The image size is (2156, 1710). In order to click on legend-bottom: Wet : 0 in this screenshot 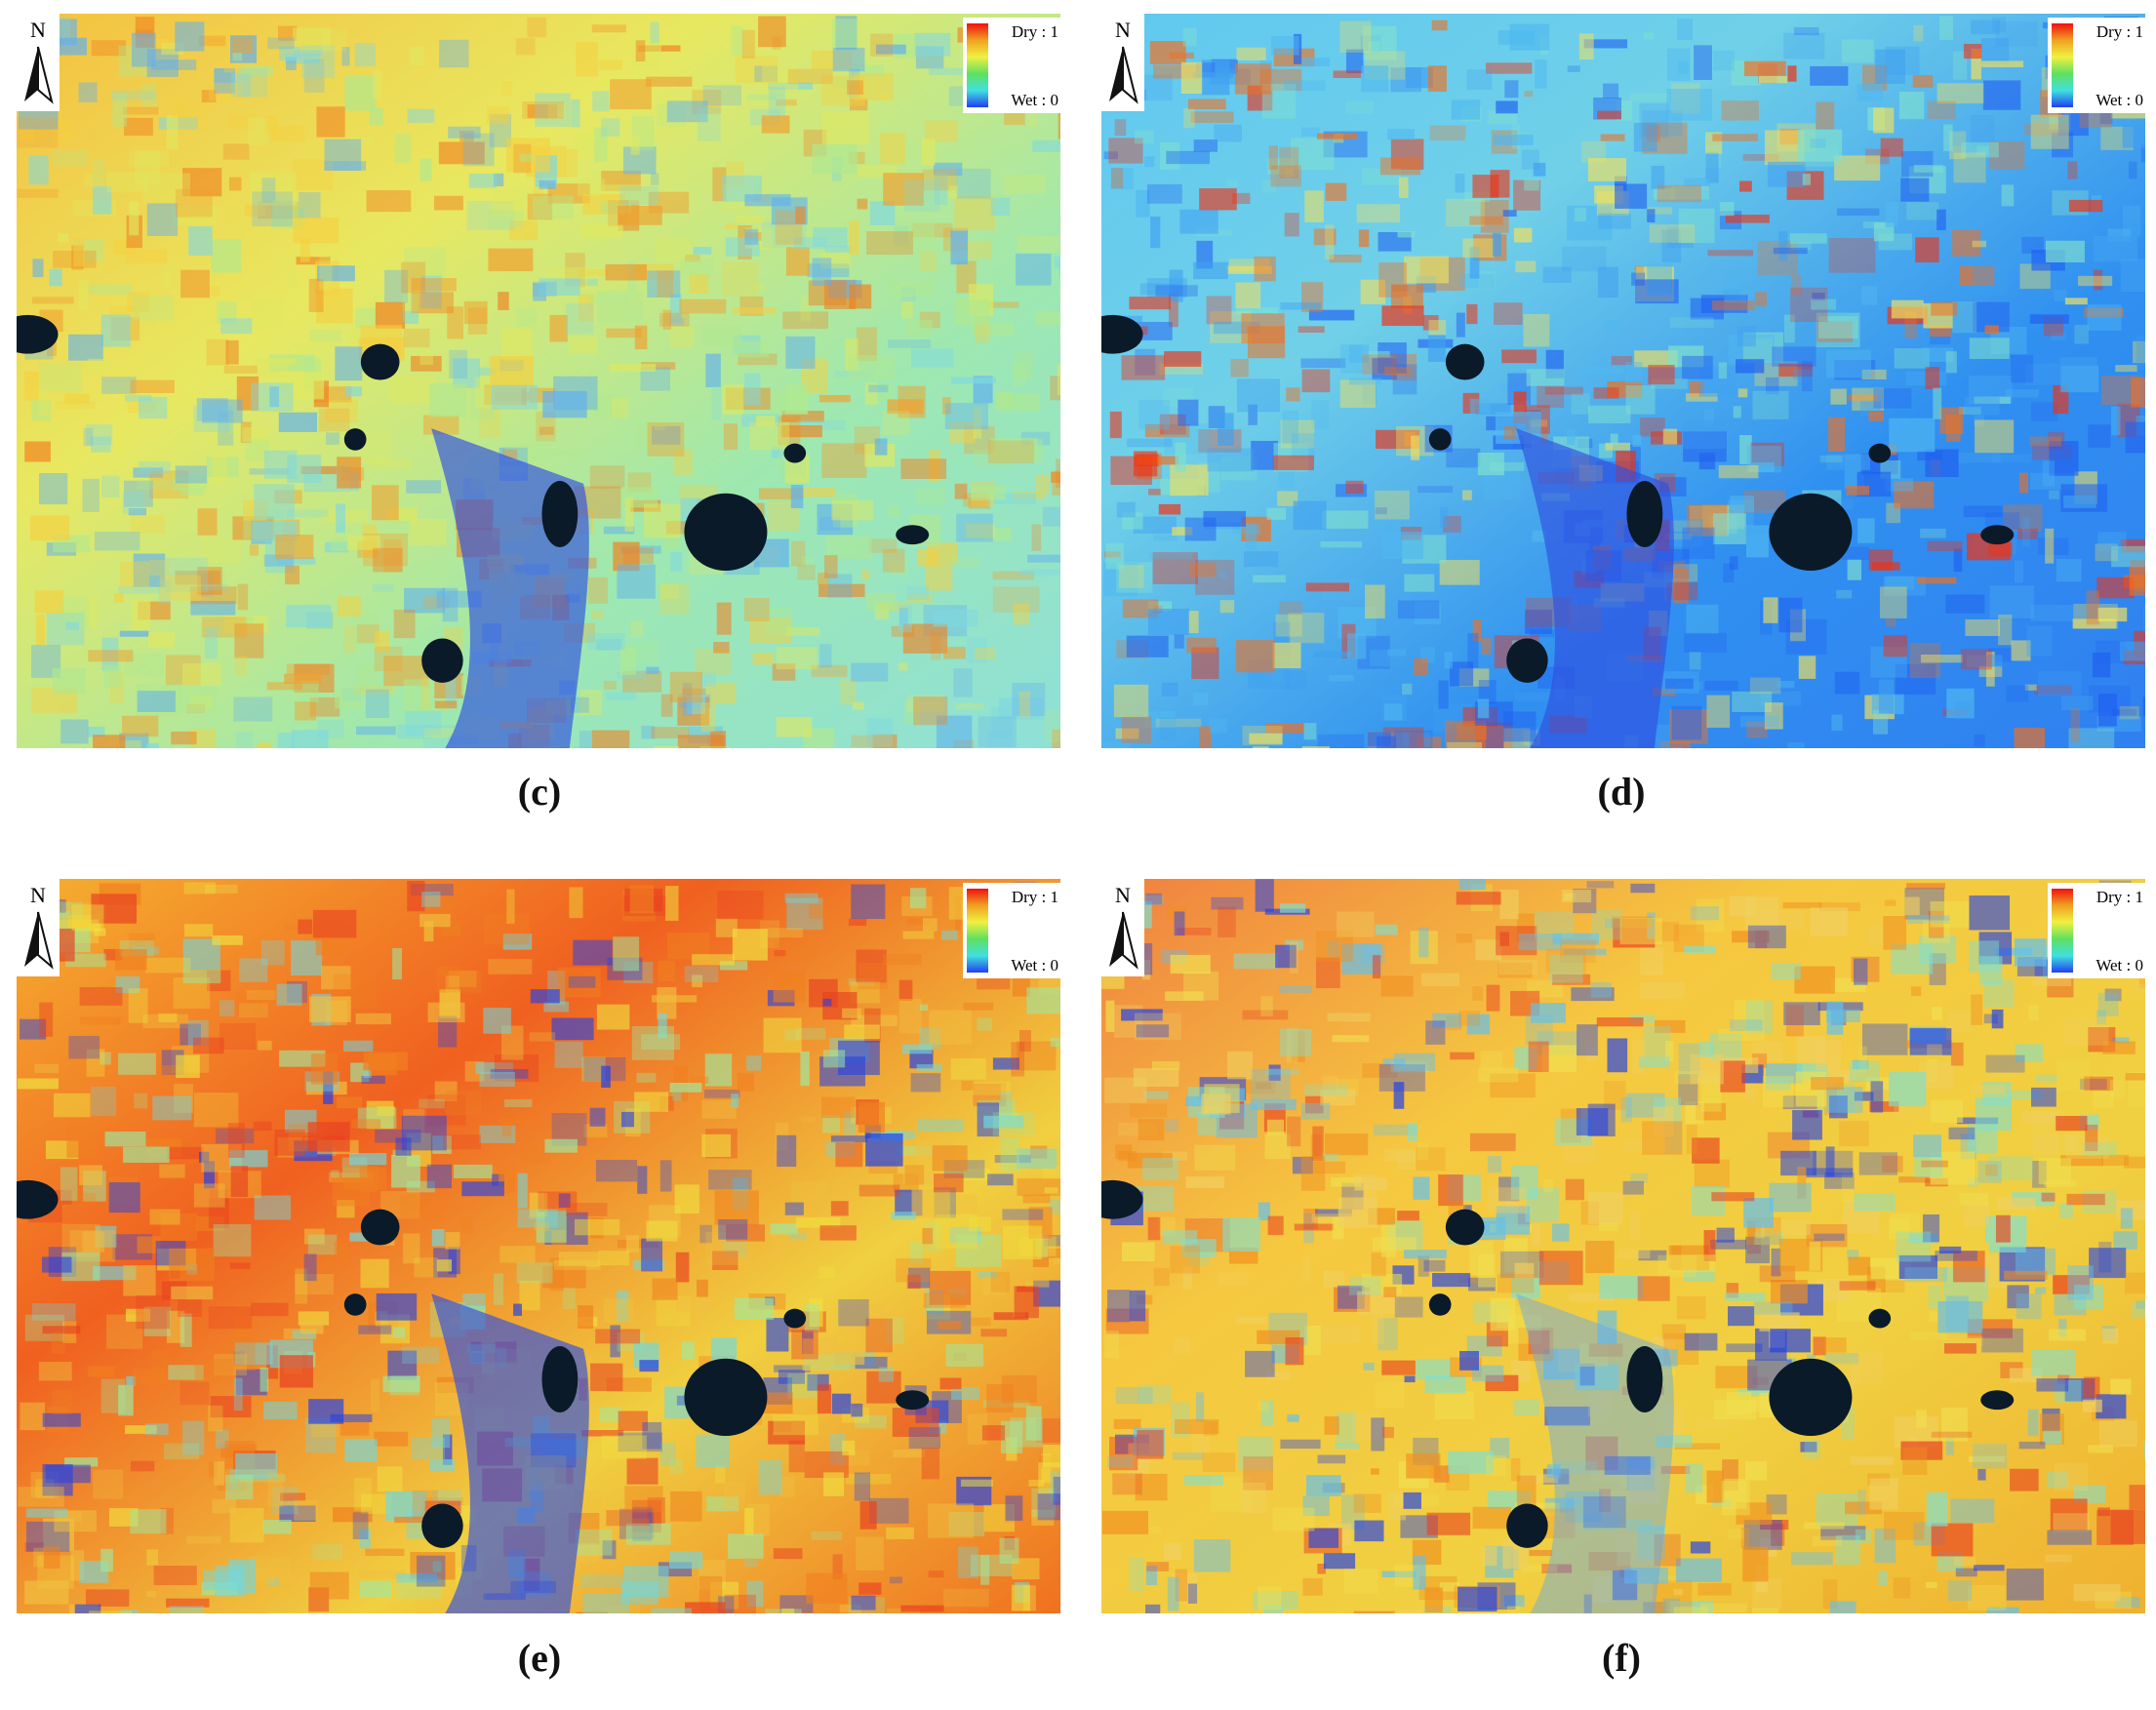, I will do `click(2119, 100)`.